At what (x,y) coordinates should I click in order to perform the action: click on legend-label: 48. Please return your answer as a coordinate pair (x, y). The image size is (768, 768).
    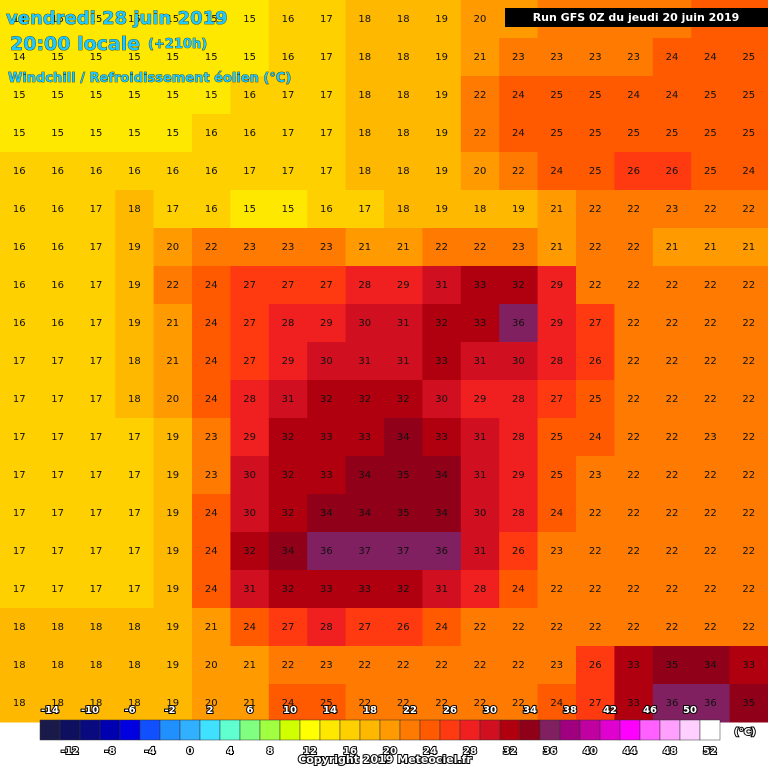
    Looking at the image, I should click on (670, 751).